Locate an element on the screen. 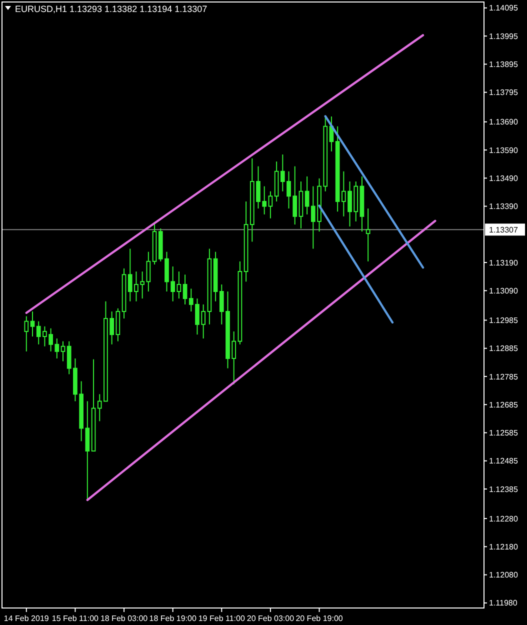  y-tick-label: 1.12685 is located at coordinates (503, 405).